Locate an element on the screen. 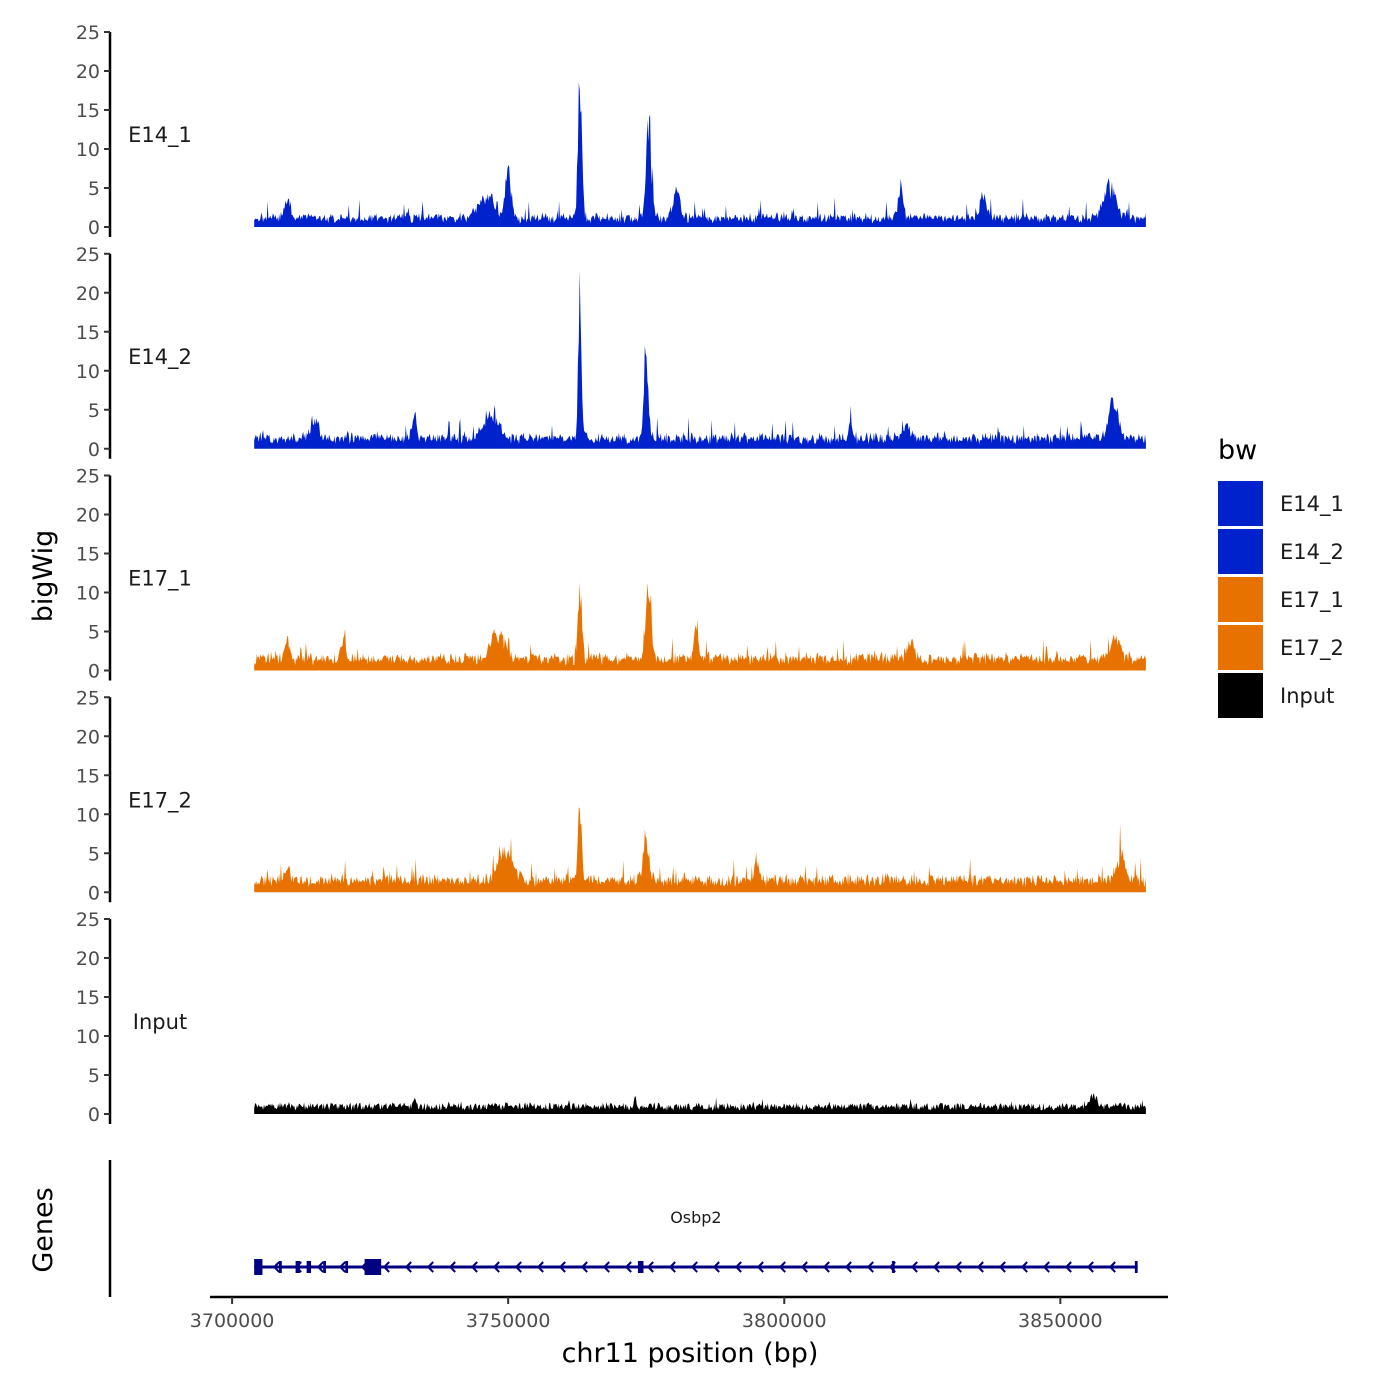  x-tick-label: 3800000 is located at coordinates (784, 1321).